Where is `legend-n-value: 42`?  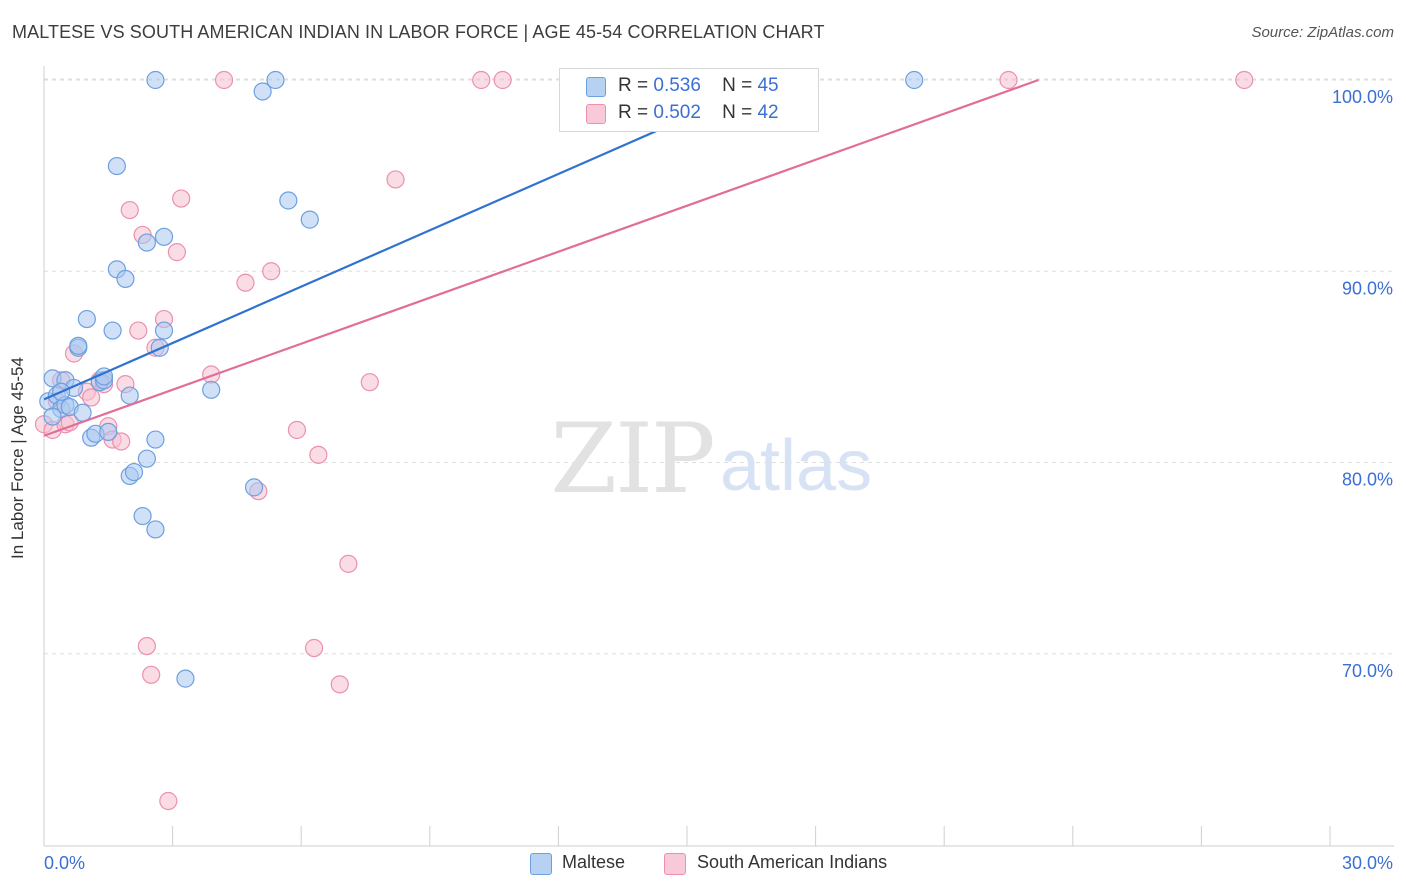 legend-n-value: 42 is located at coordinates (768, 112).